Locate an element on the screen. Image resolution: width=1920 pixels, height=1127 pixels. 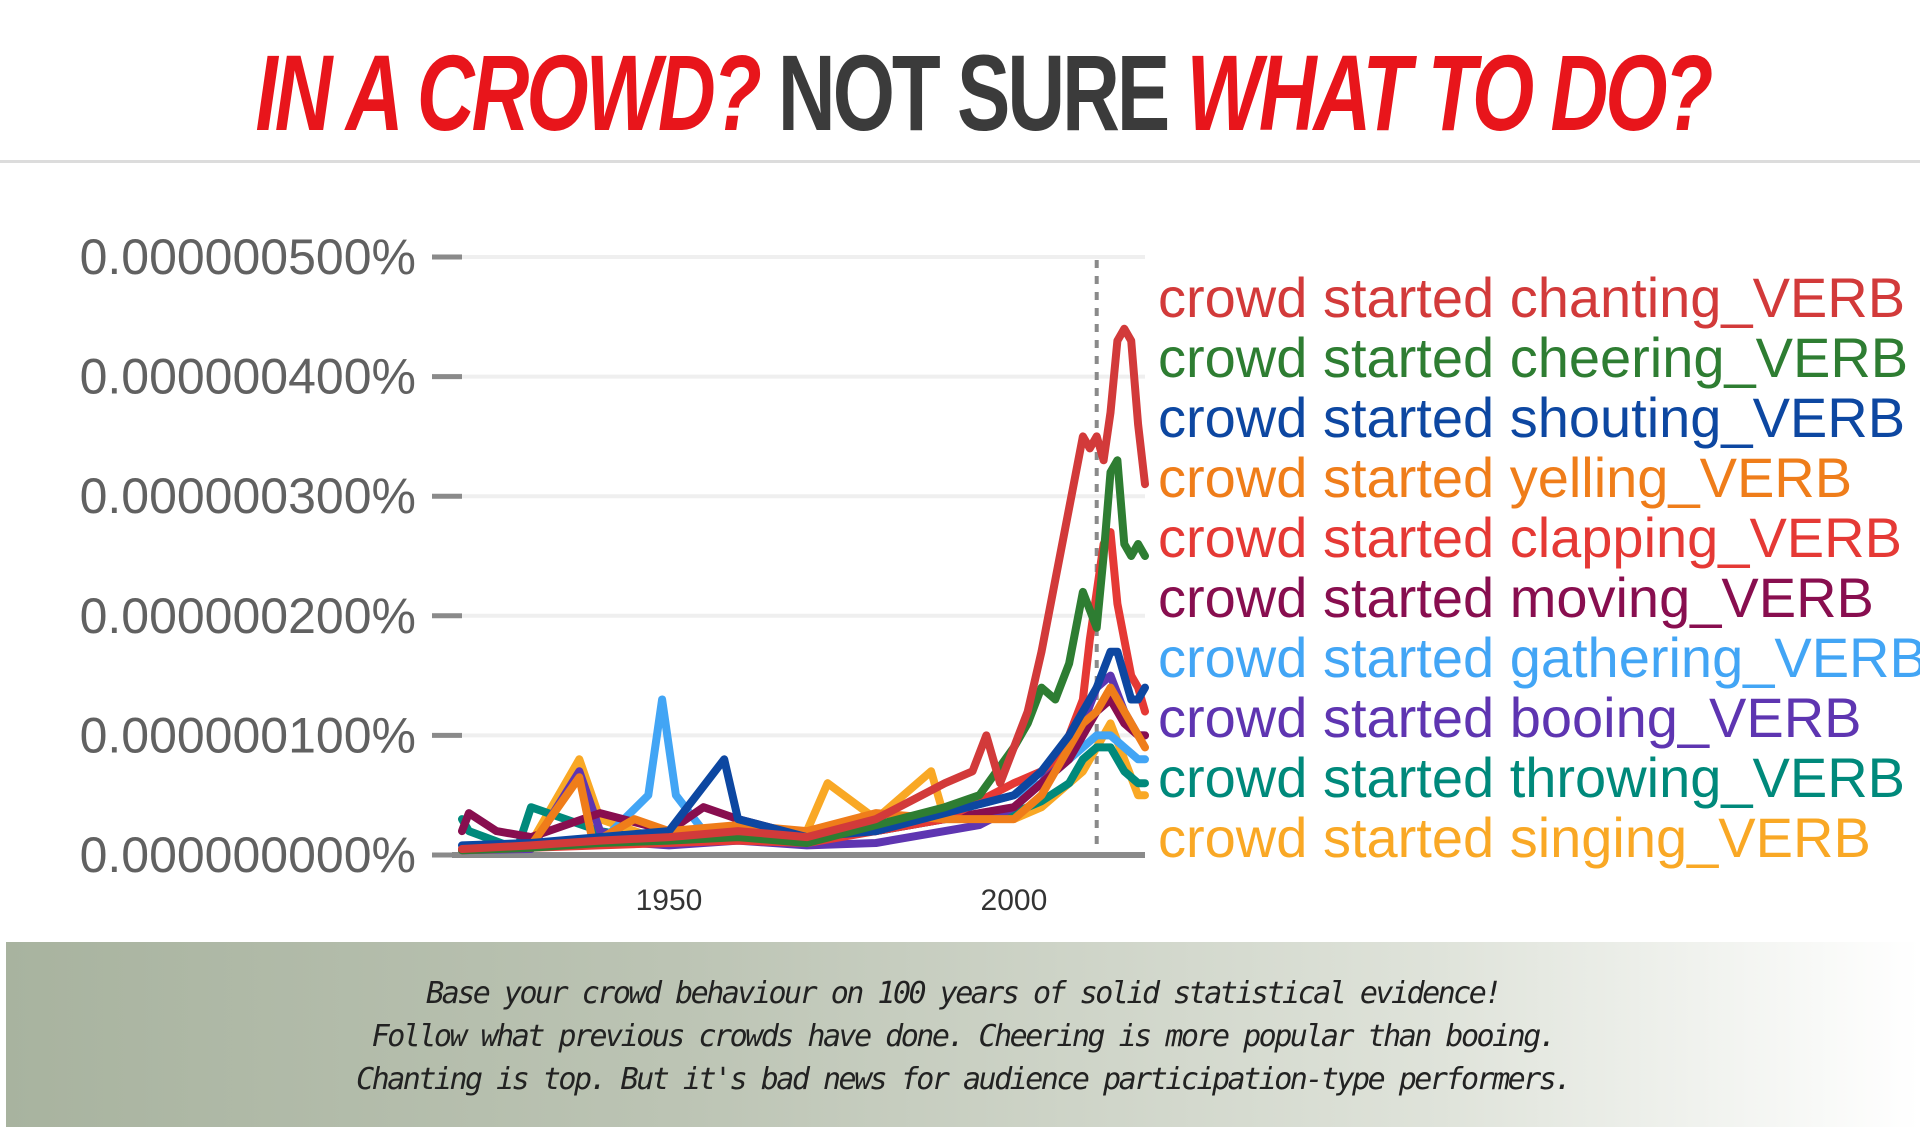
title-part-3: WHAT TO DO? is located at coordinates (1449, 92).